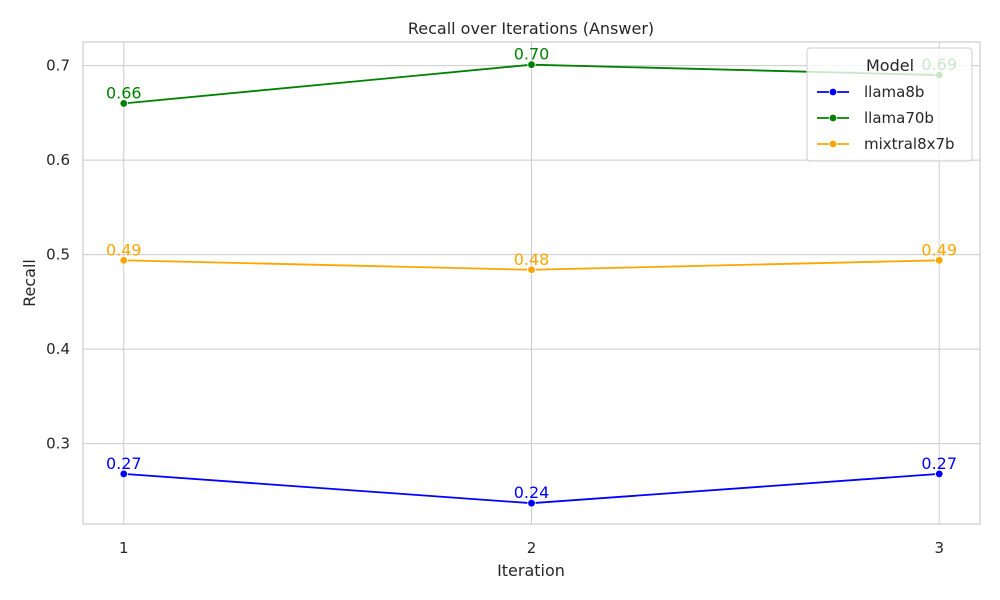 Image resolution: width=1000 pixels, height=600 pixels. I want to click on legend-item-mixtral8x7b: mixtral8x7b, so click(886, 144).